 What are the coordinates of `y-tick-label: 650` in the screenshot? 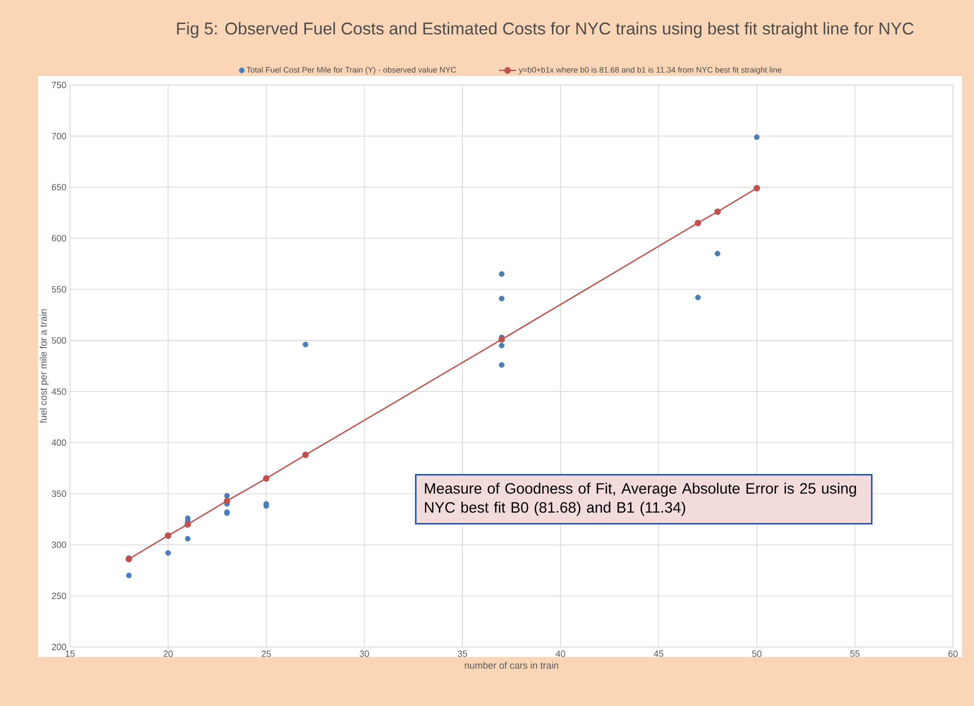 It's located at (59, 187).